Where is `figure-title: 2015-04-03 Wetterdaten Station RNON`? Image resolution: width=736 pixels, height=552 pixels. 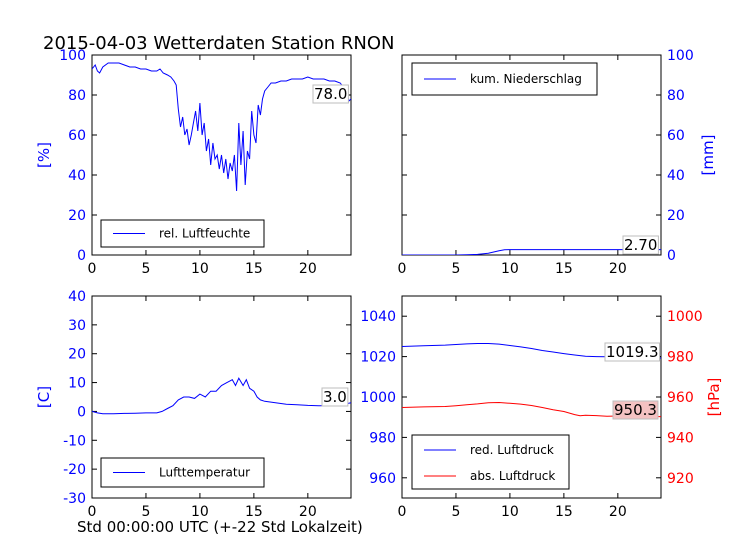 figure-title: 2015-04-03 Wetterdaten Station RNON is located at coordinates (218, 43).